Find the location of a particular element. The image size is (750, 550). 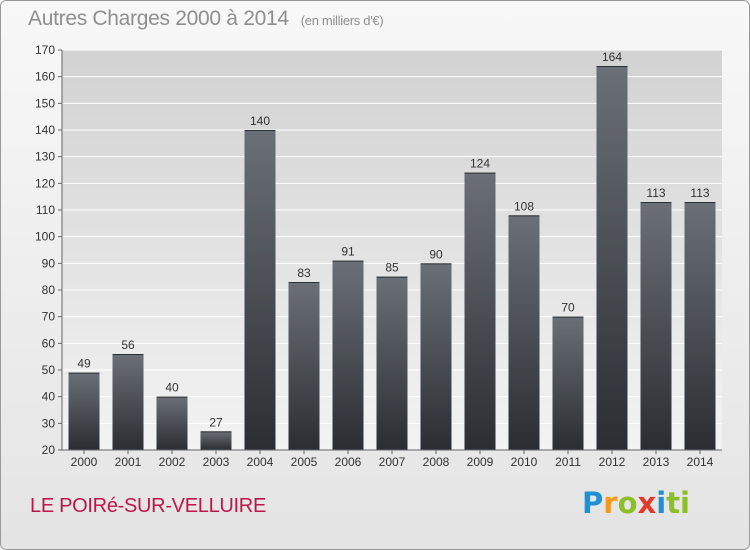

x-tick-label: 2012 is located at coordinates (612, 462).